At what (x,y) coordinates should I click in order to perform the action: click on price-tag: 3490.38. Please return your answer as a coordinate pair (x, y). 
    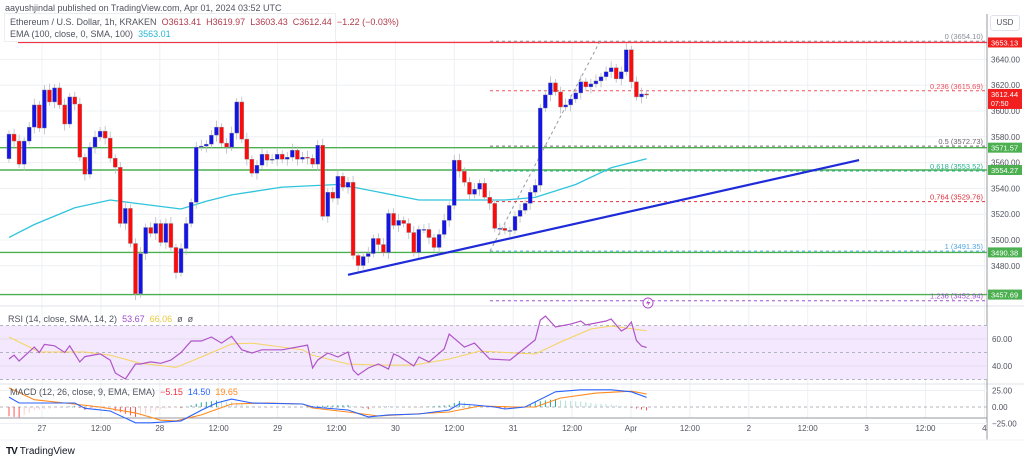
    Looking at the image, I should click on (1004, 252).